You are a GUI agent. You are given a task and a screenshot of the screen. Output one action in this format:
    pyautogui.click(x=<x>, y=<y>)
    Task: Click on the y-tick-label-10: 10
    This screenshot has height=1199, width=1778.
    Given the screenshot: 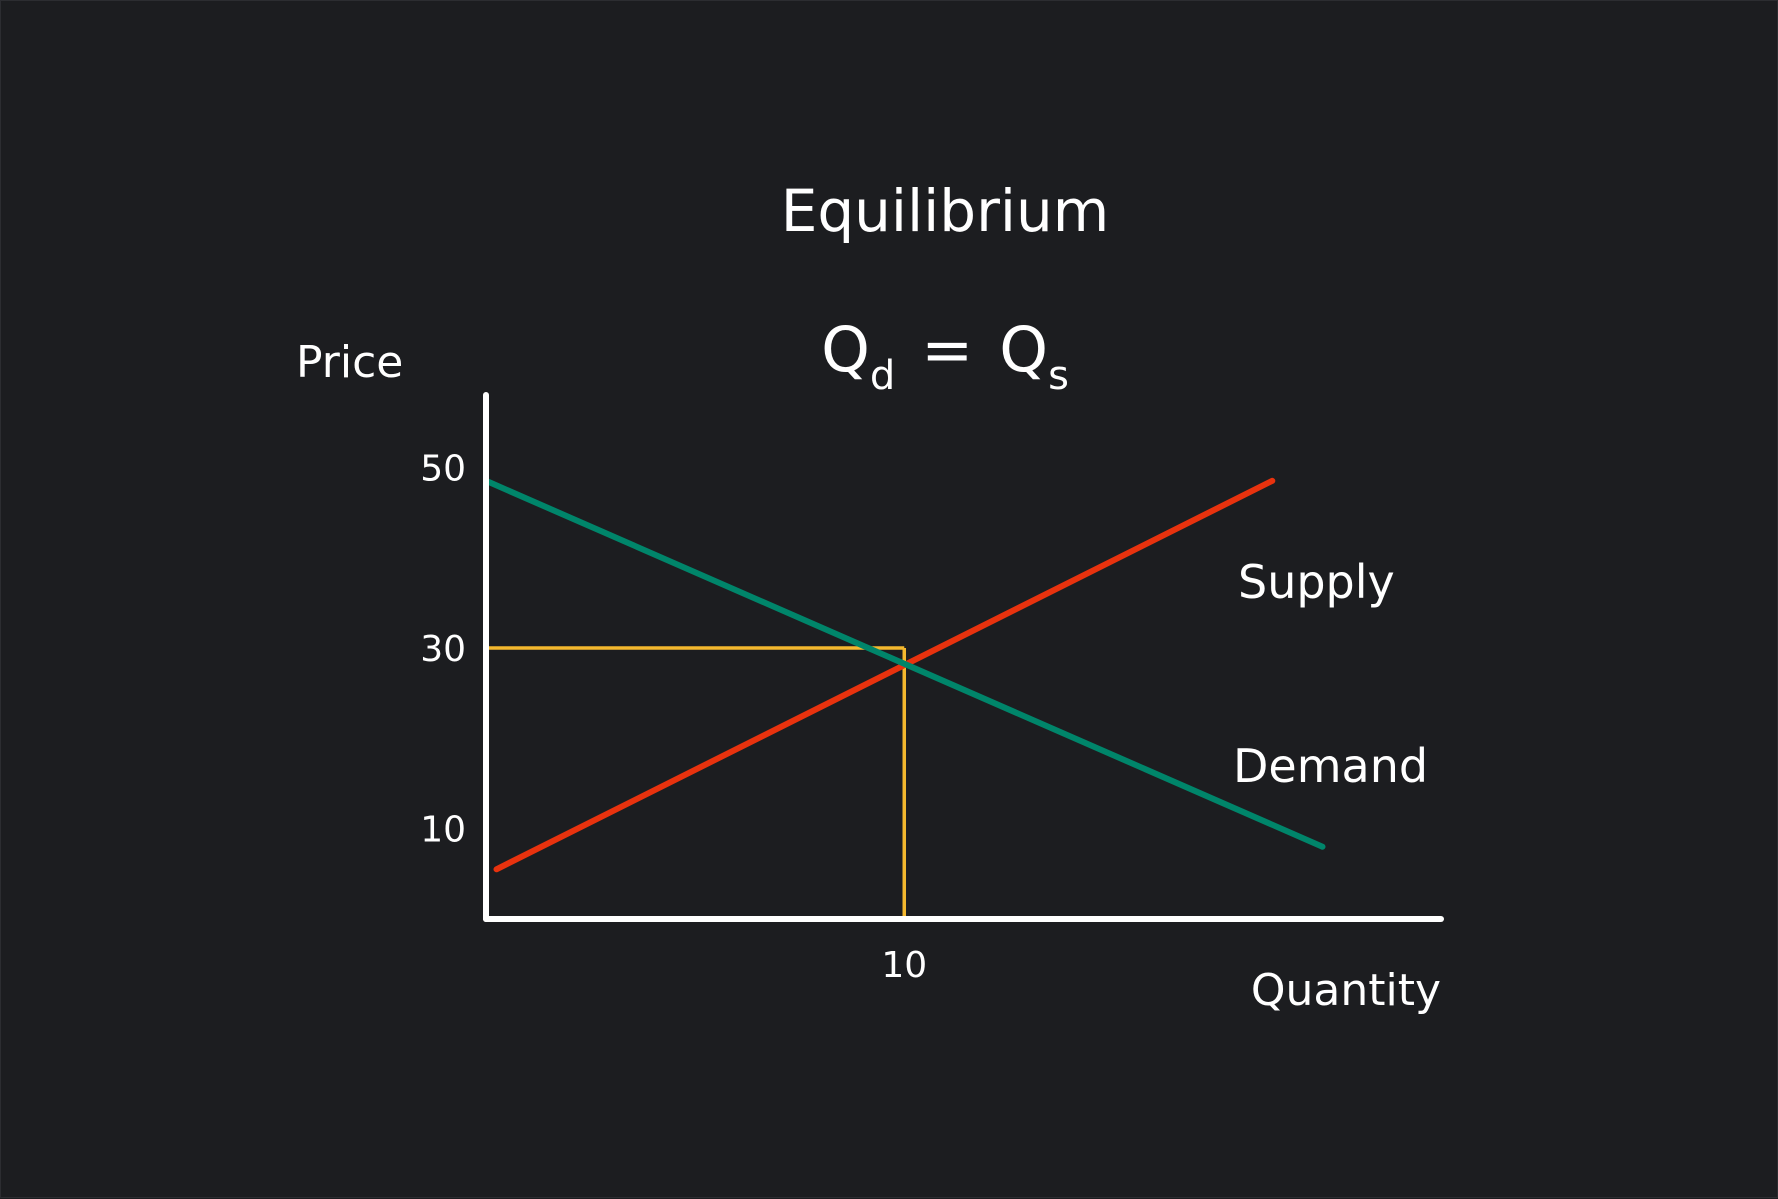 What is the action you would take?
    pyautogui.click(x=443, y=830)
    